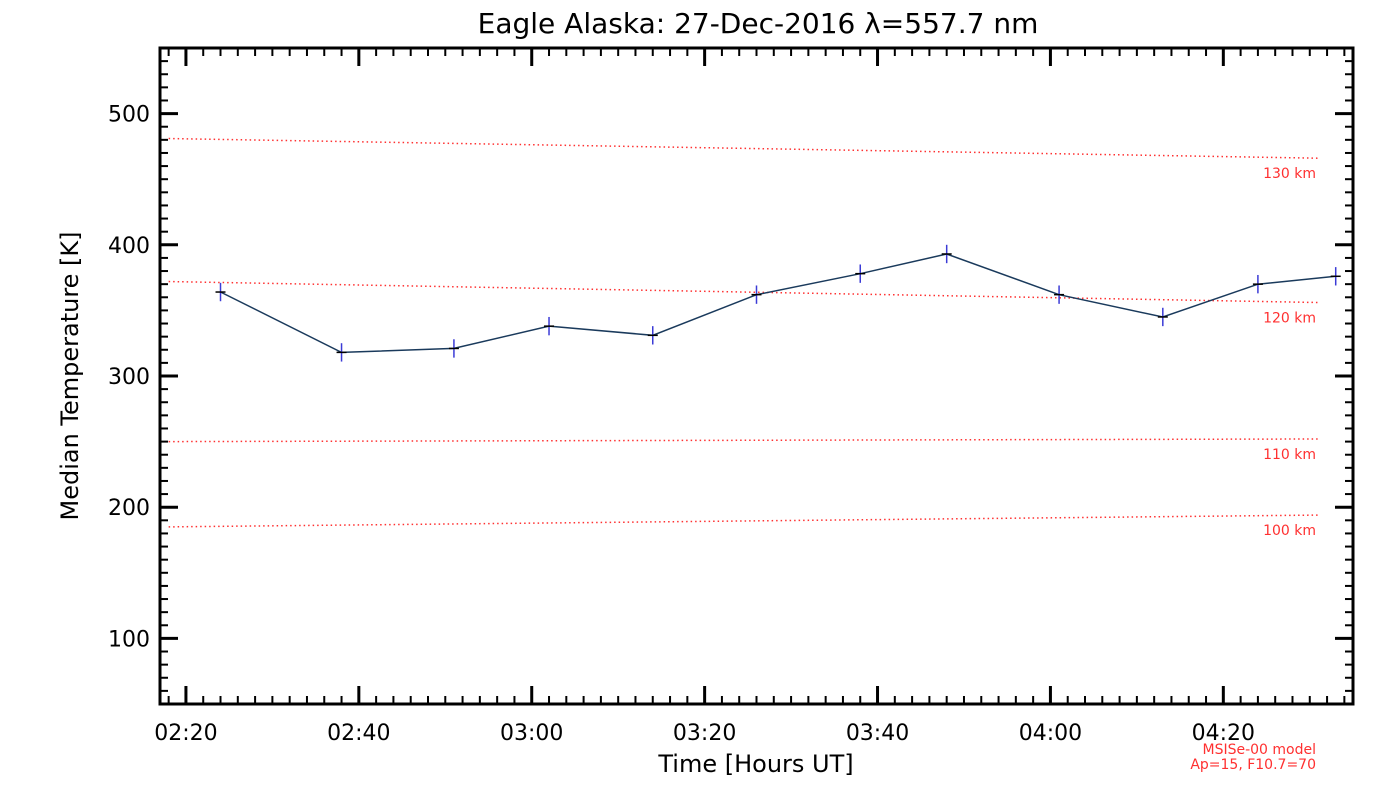 Image resolution: width=1400 pixels, height=800 pixels. Describe the element at coordinates (877, 733) in the screenshot. I see `x-tick-label: 03:40` at that location.